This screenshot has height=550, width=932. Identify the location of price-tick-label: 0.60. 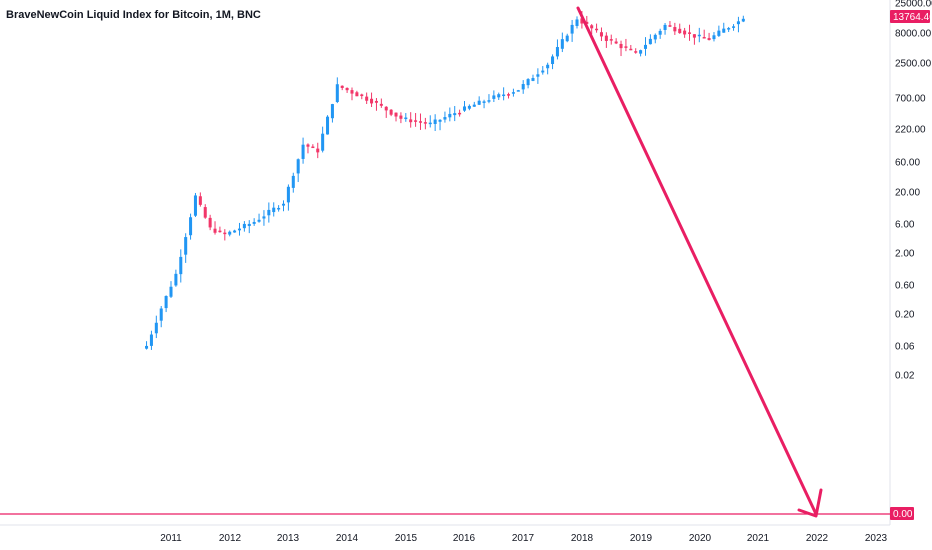
(905, 286).